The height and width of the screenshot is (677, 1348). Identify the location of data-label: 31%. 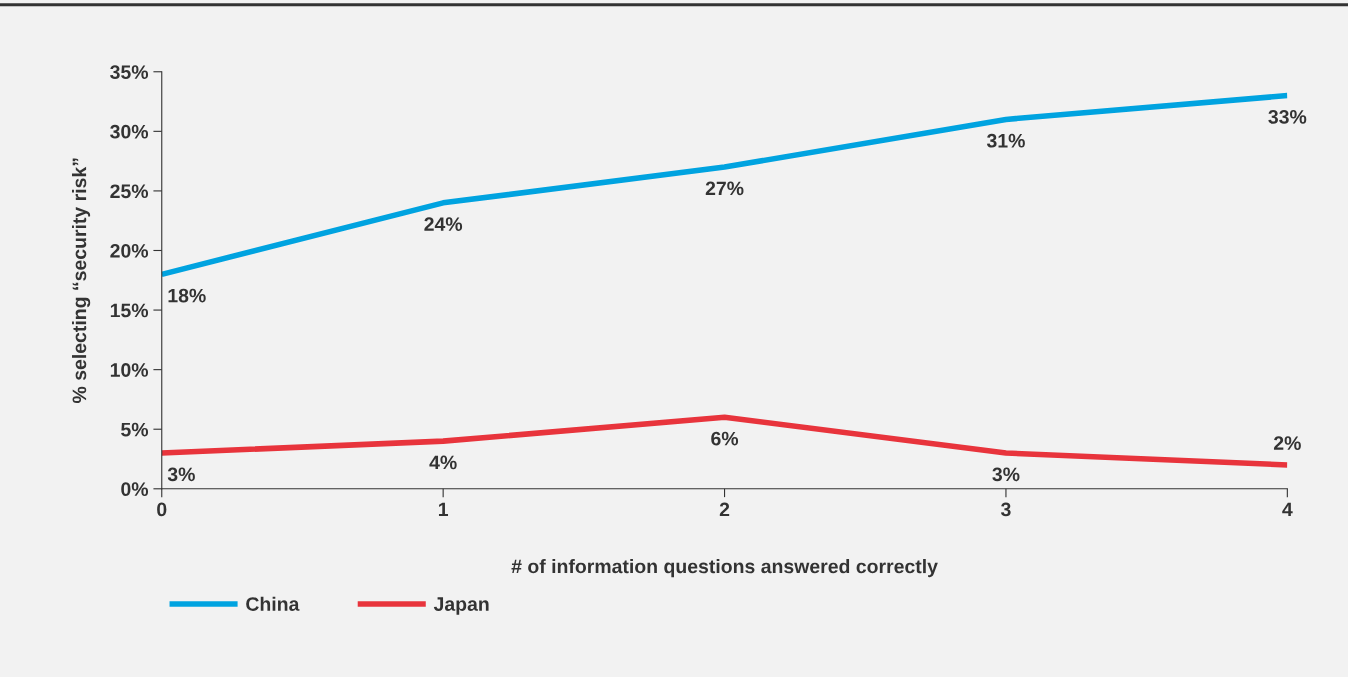
(1005, 140).